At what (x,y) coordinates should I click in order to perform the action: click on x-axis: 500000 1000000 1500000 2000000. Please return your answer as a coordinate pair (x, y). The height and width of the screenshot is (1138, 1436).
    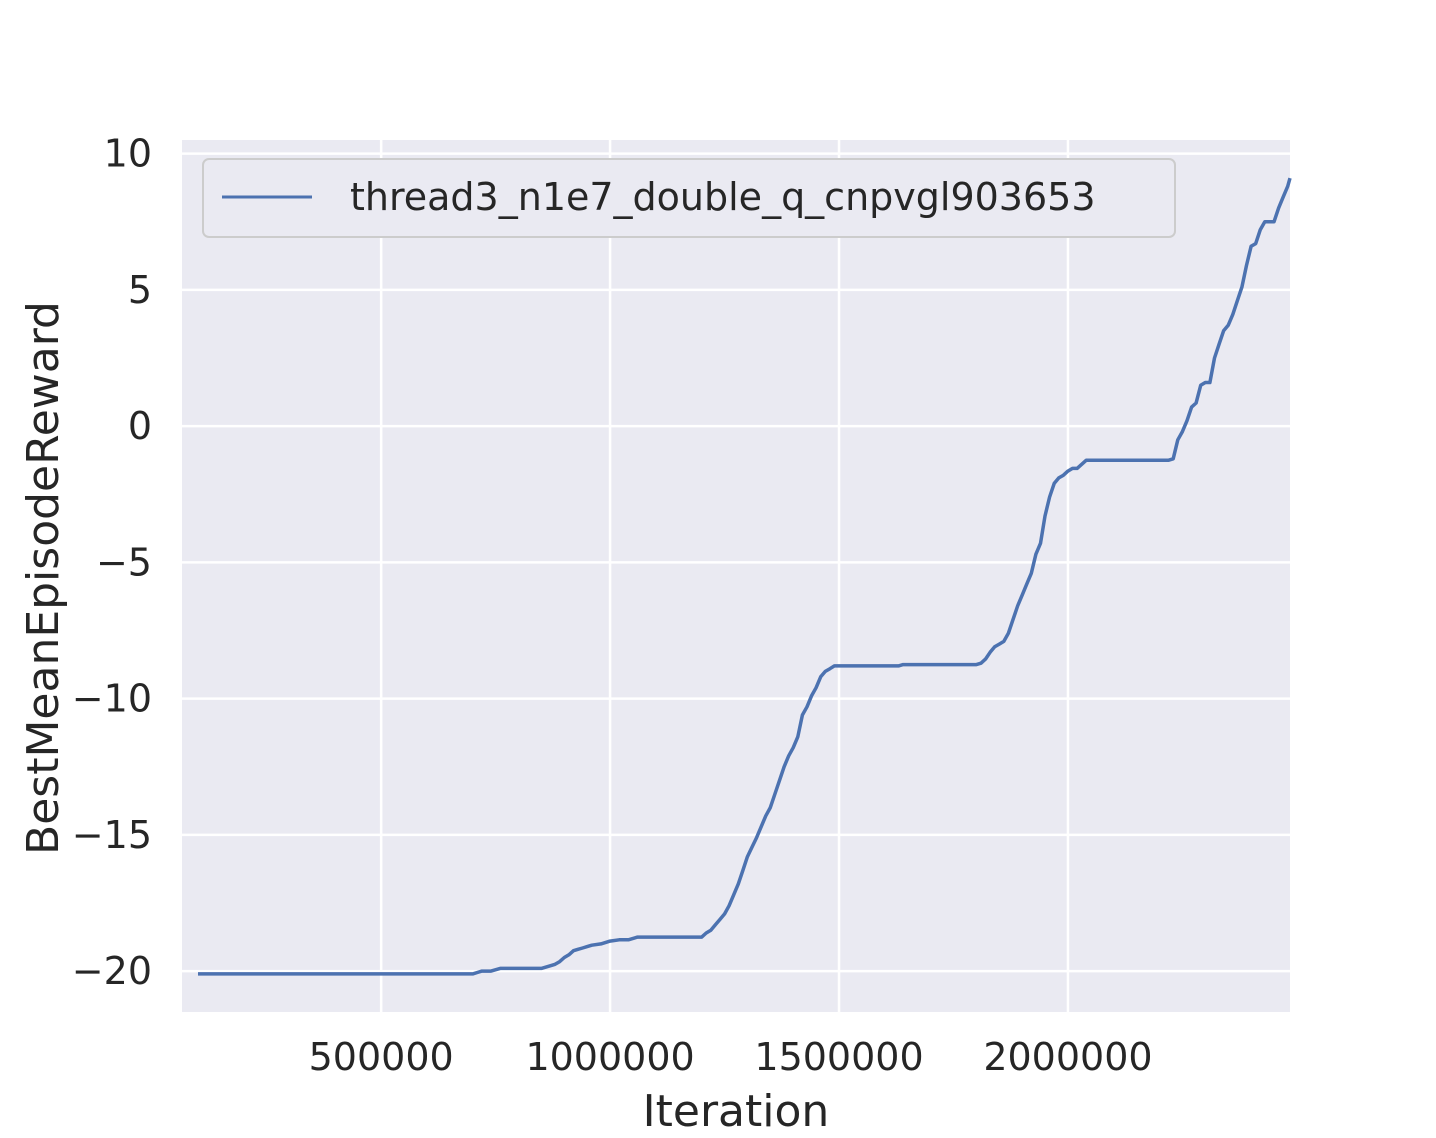
    Looking at the image, I should click on (731, 1057).